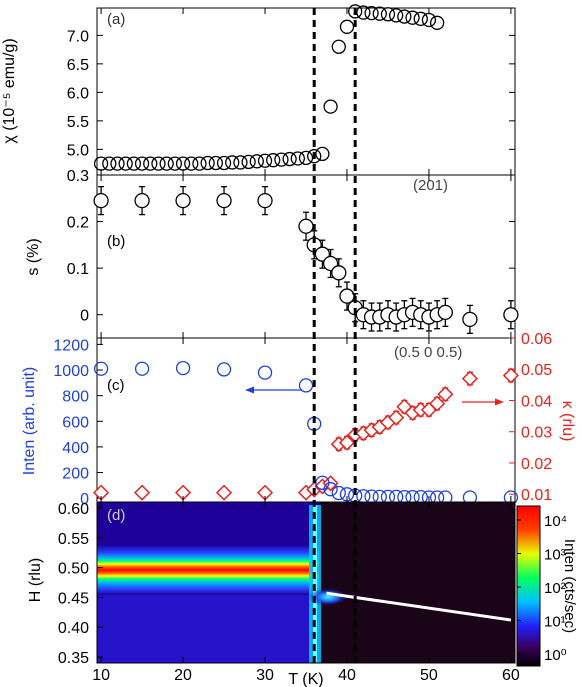 Image resolution: width=582 pixels, height=687 pixels. What do you see at coordinates (71, 345) in the screenshot?
I see `c-ytick-label-left: 1200` at bounding box center [71, 345].